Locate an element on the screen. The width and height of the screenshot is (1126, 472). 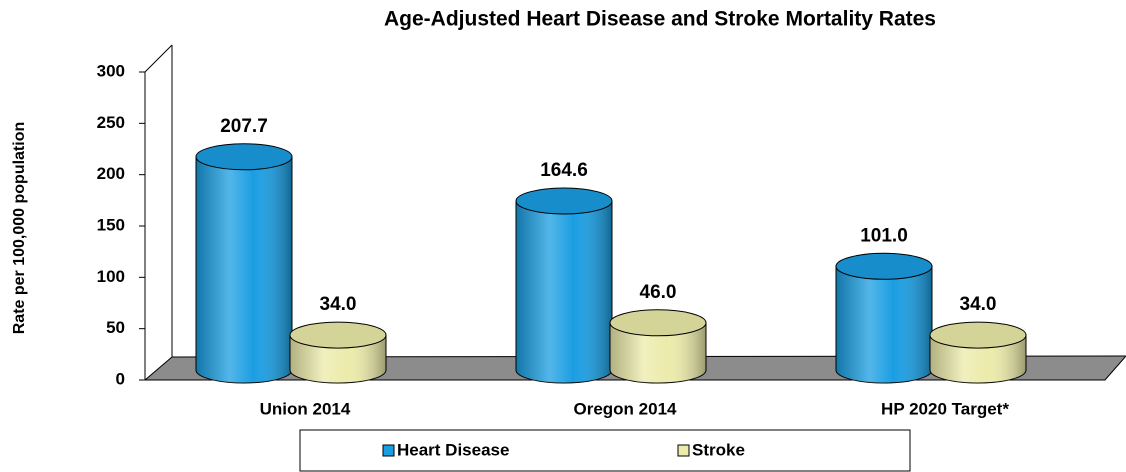
y-tick-label: 250 is located at coordinates (111, 122).